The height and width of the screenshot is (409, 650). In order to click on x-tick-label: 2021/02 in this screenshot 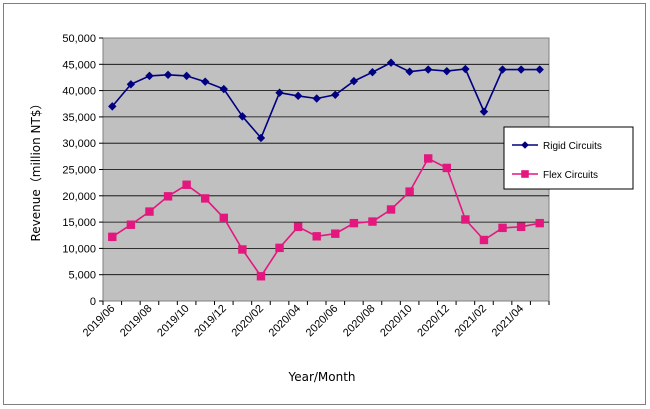, I will do `click(470, 321)`.